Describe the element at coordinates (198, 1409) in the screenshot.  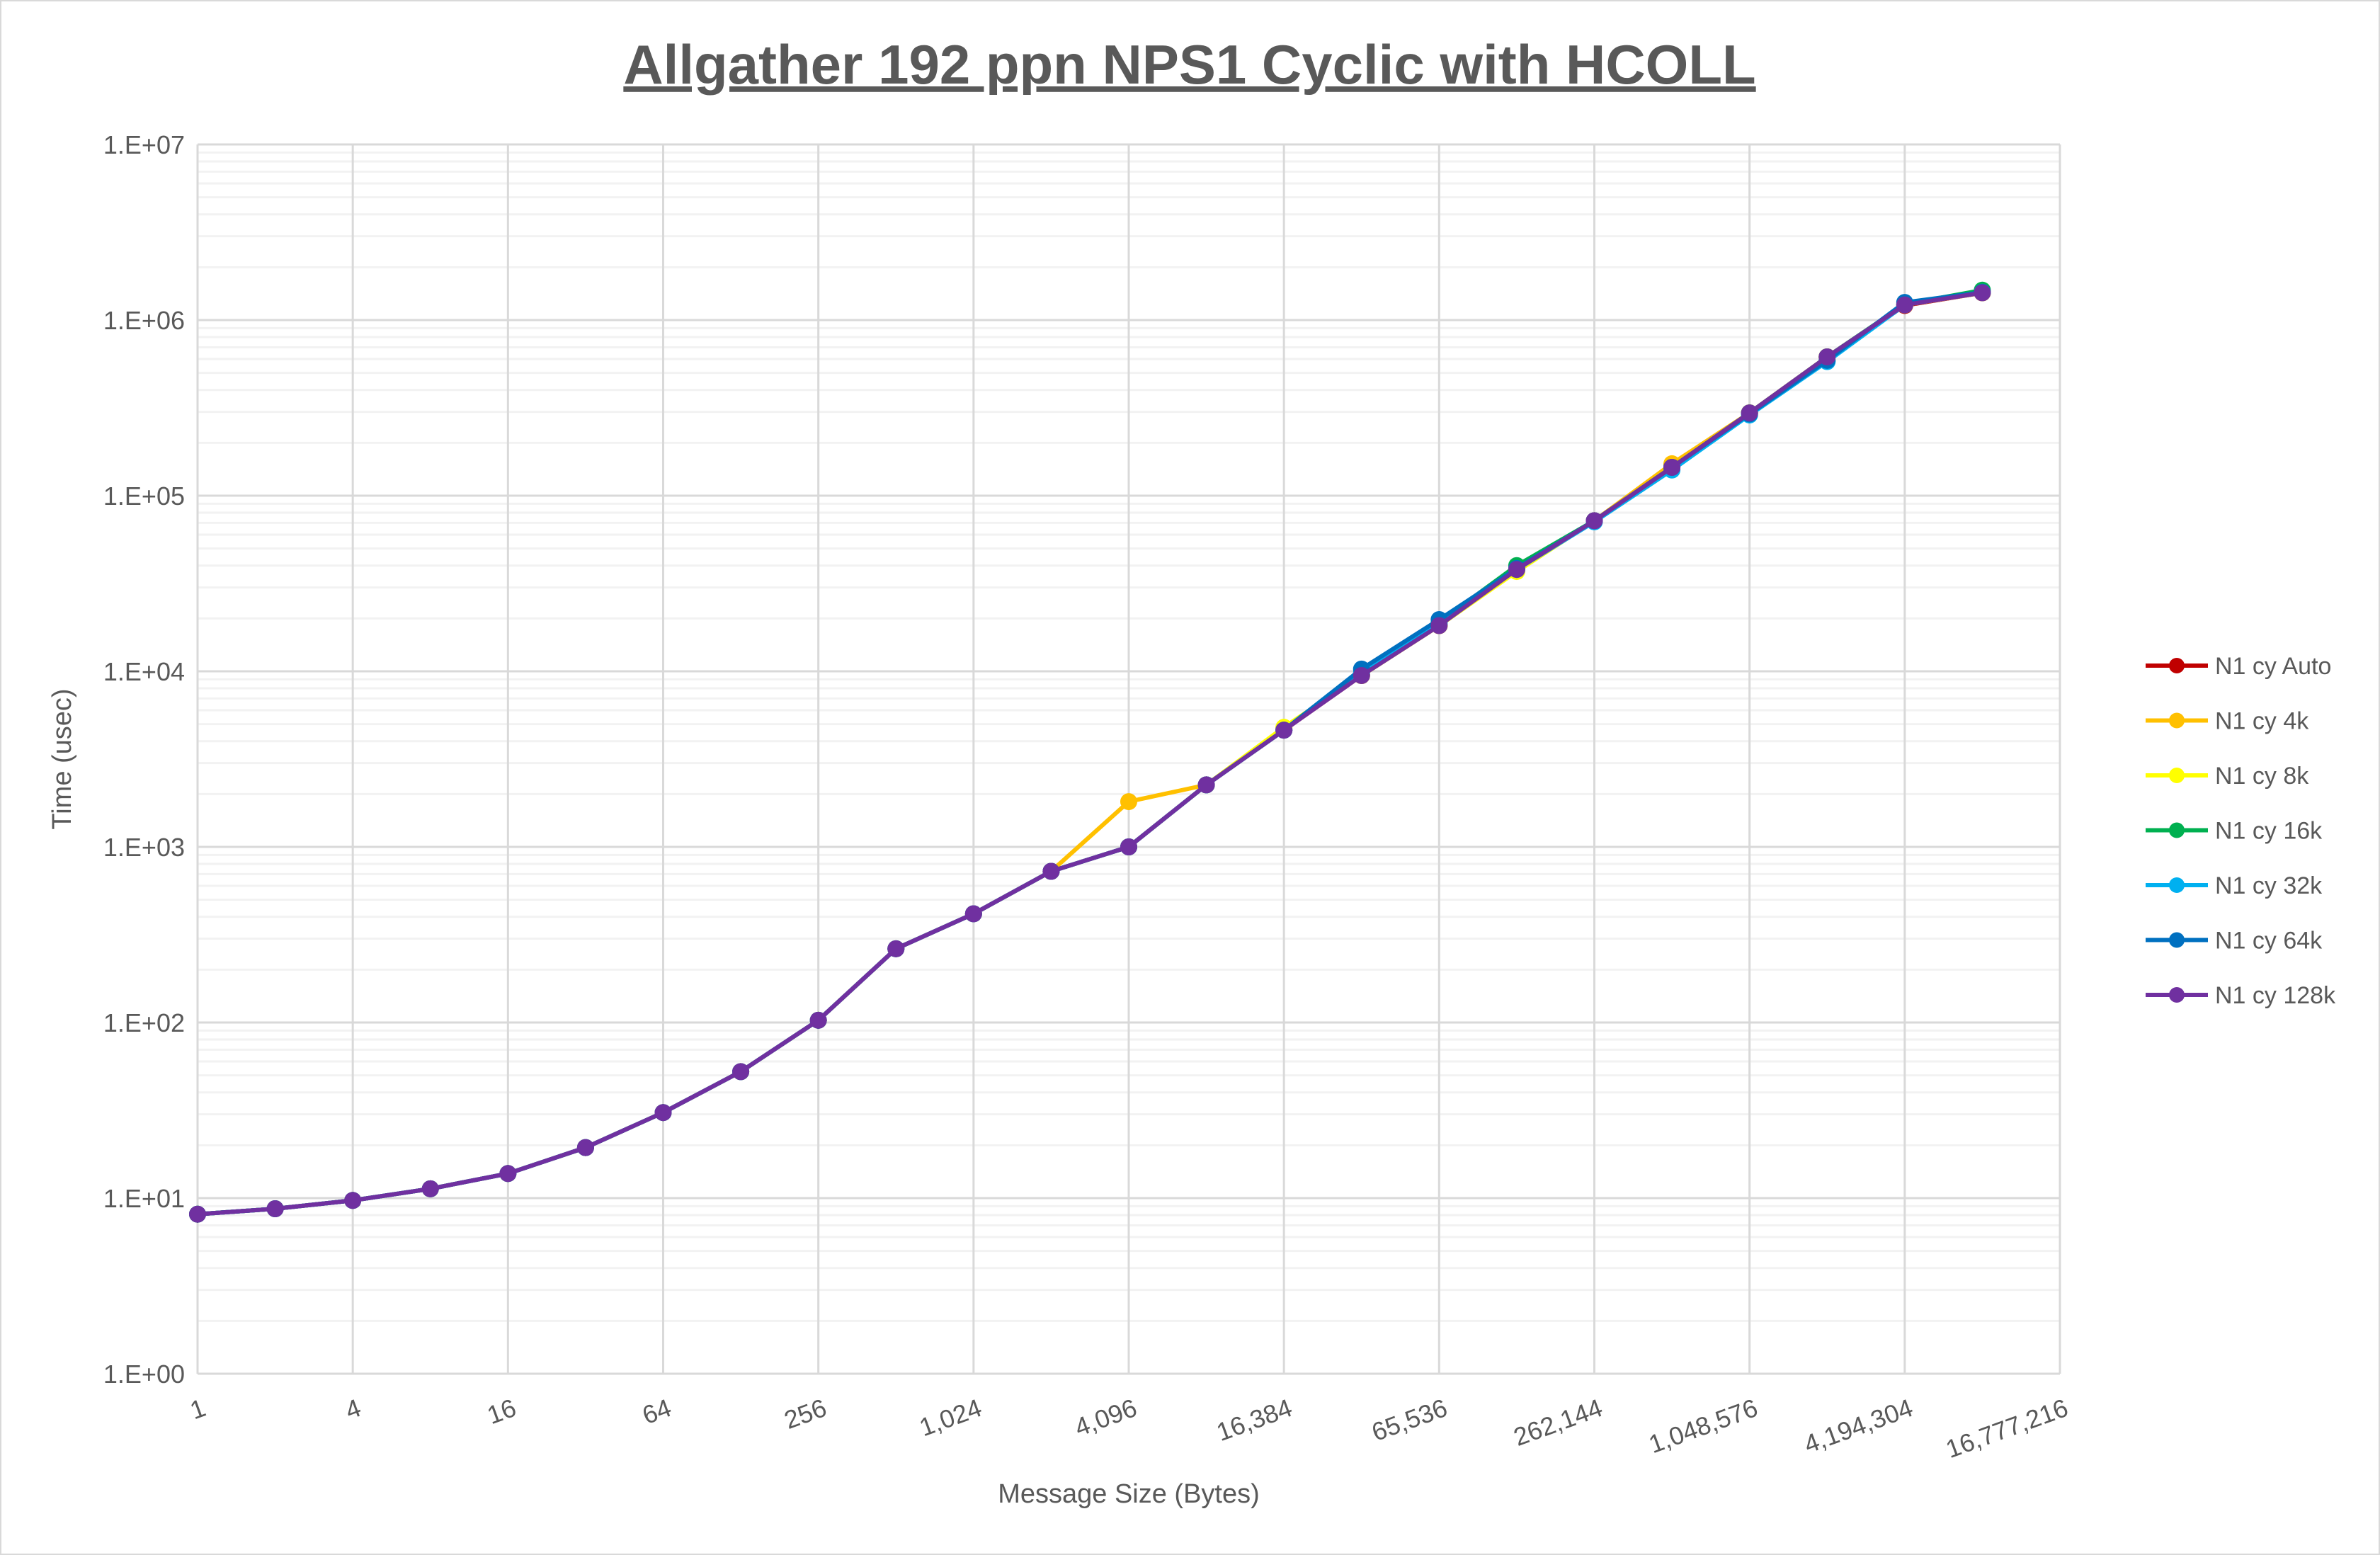
I see `x-tick-label: 1` at that location.